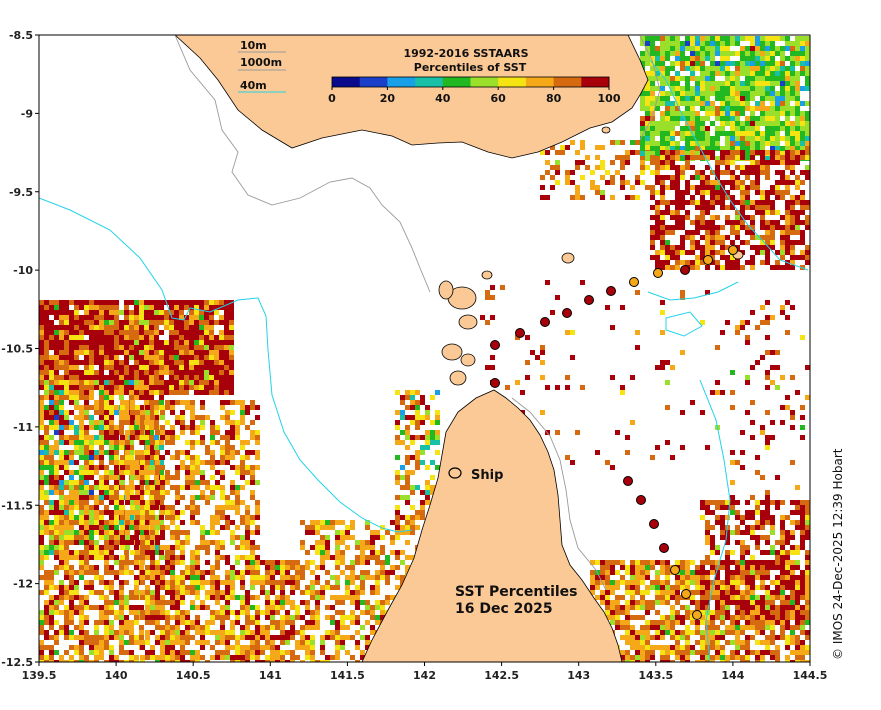 Image resolution: width=881 pixels, height=710 pixels. What do you see at coordinates (116, 675) in the screenshot?
I see `x-tick-label: 140` at bounding box center [116, 675].